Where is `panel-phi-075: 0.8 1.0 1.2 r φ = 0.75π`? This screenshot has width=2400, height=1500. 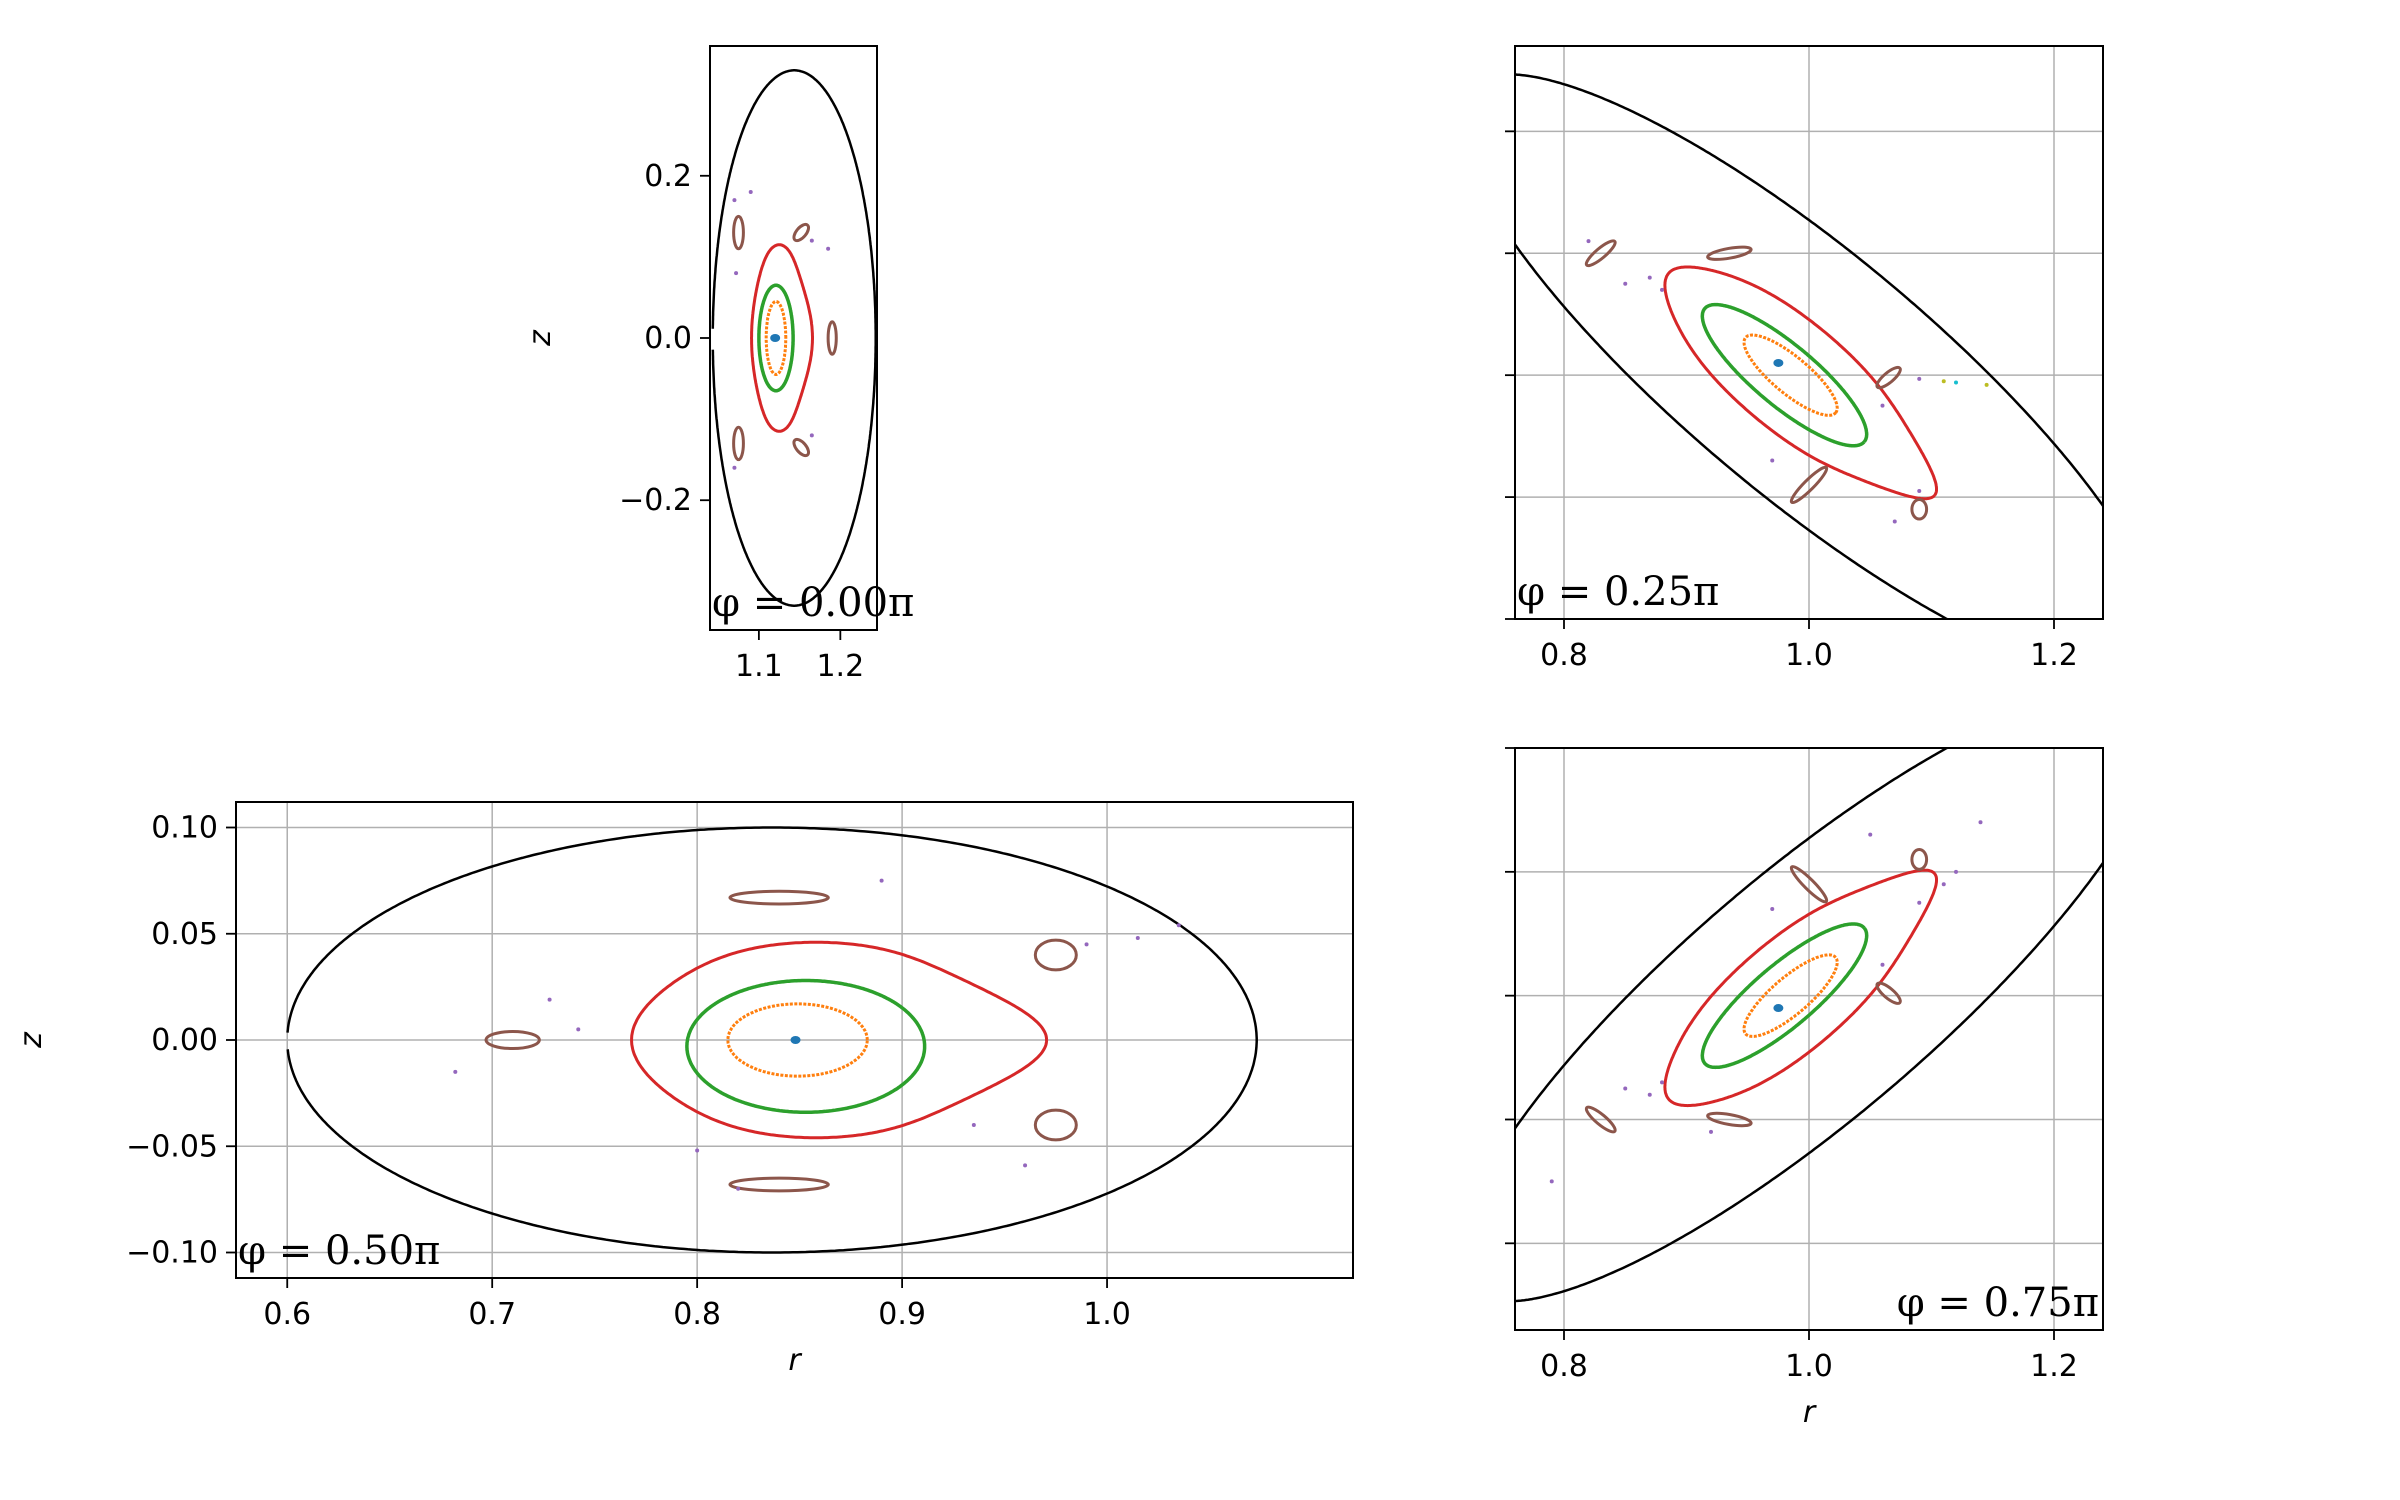 panel-phi-075: 0.8 1.0 1.2 r φ = 0.75π is located at coordinates (1804, 1088).